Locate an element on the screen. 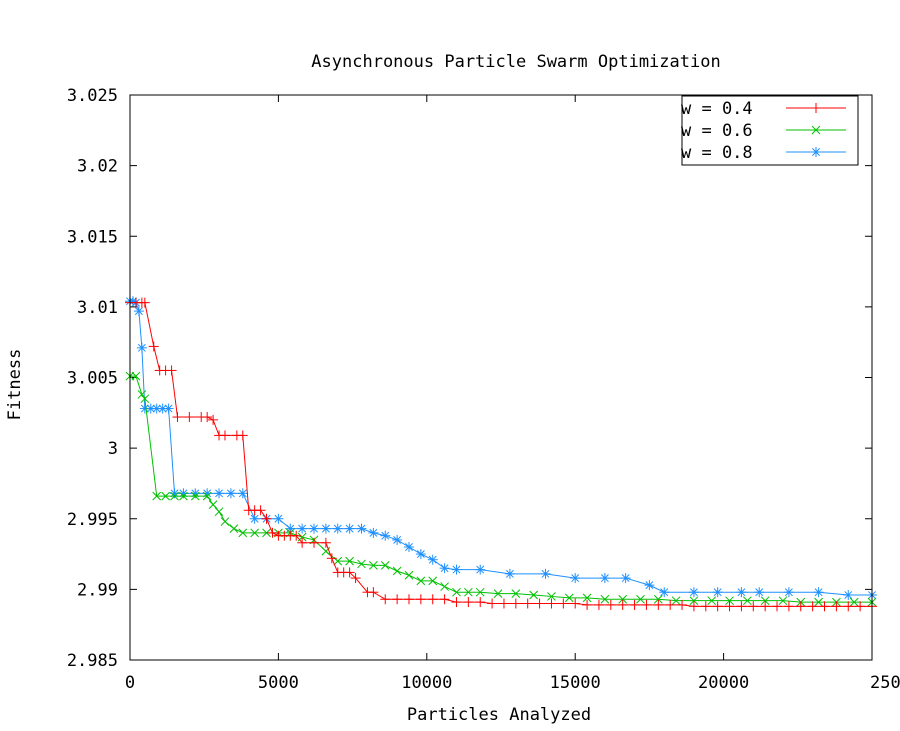  y-tick-label: 3.015 is located at coordinates (92, 237).